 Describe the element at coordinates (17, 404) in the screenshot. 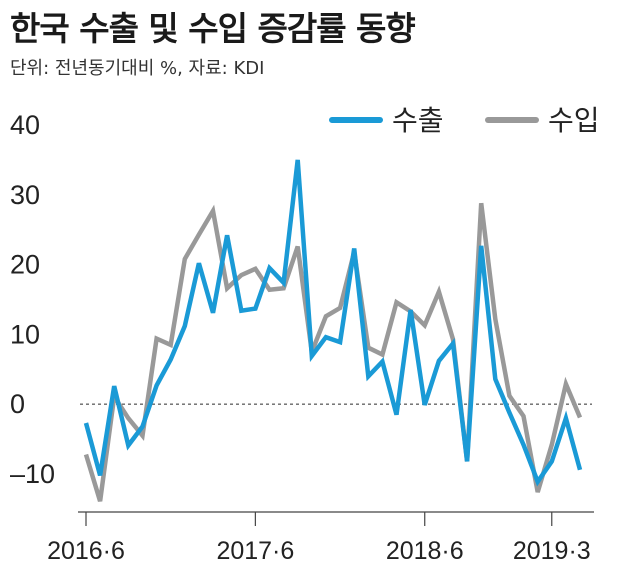

I see `y-tick-label: 0` at that location.